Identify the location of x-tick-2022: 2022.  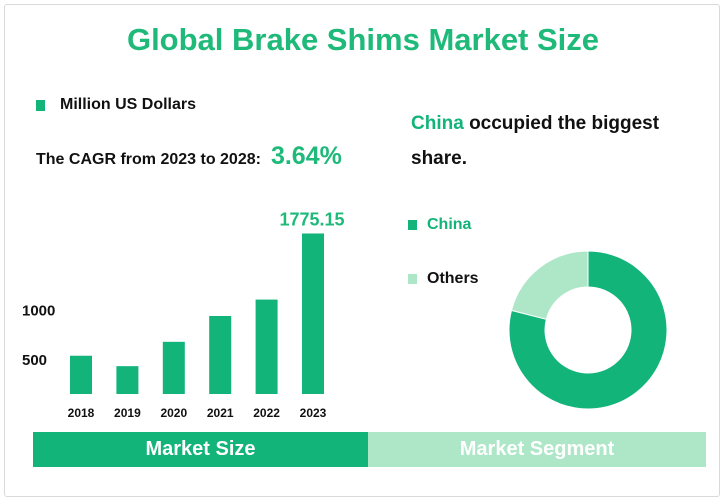
(266, 413).